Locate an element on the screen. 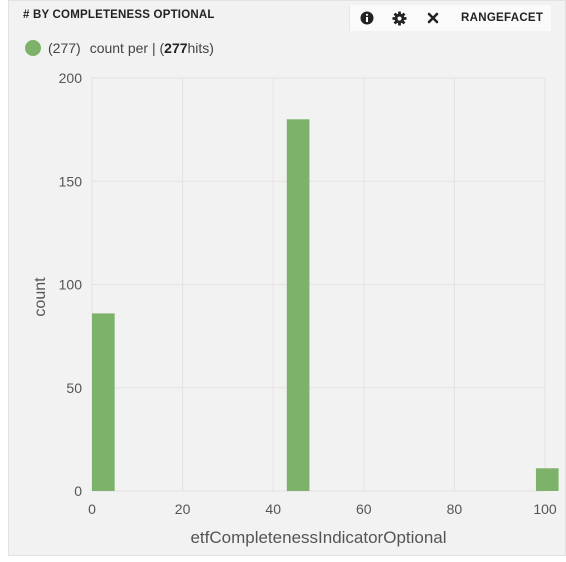  rangefacet-label: RANGEFACET is located at coordinates (502, 18).